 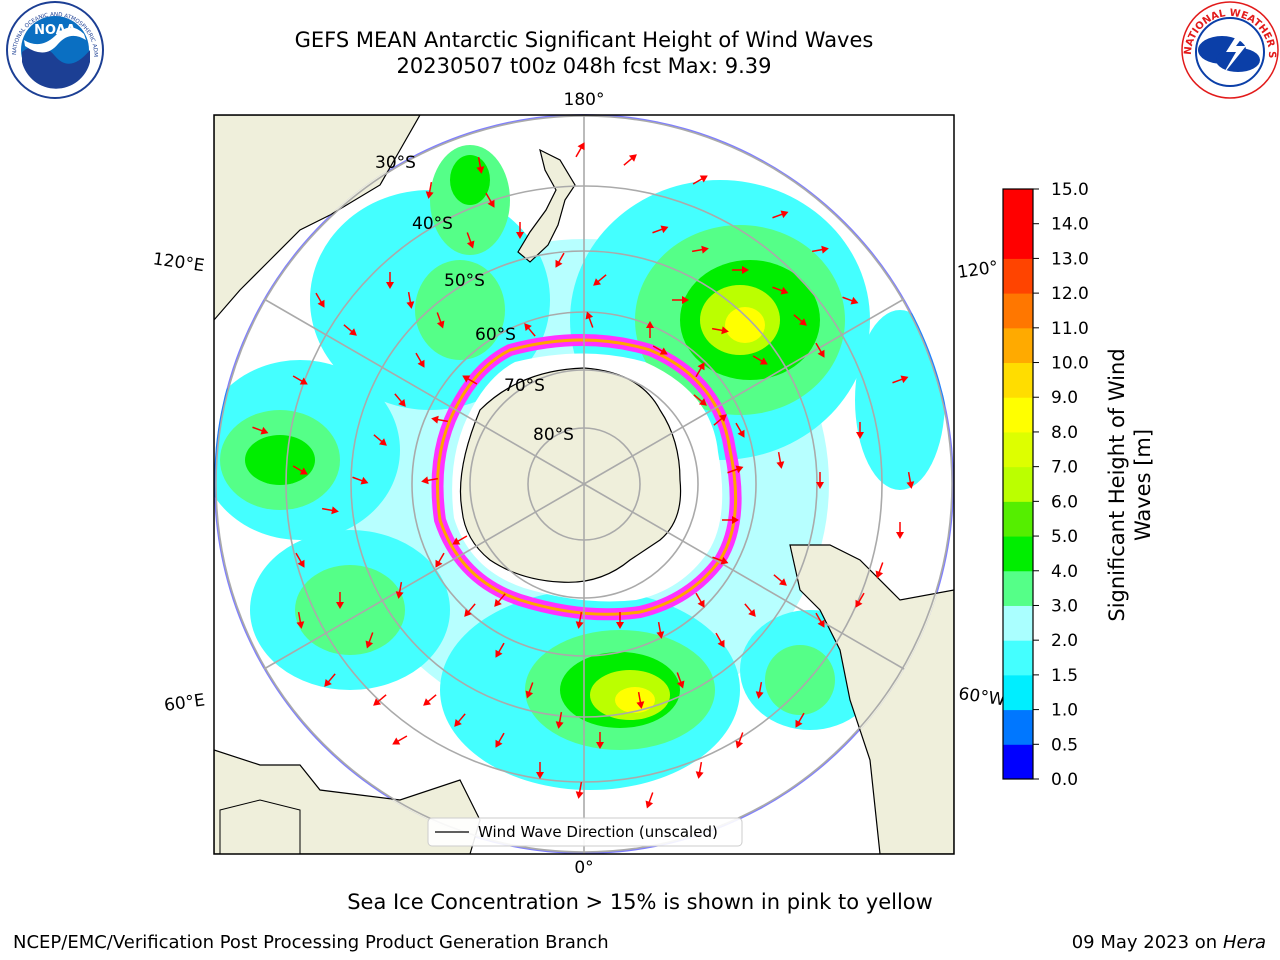 What do you see at coordinates (1117, 484) in the screenshot?
I see `colorbar-label-line1: Significant Height of Wind` at bounding box center [1117, 484].